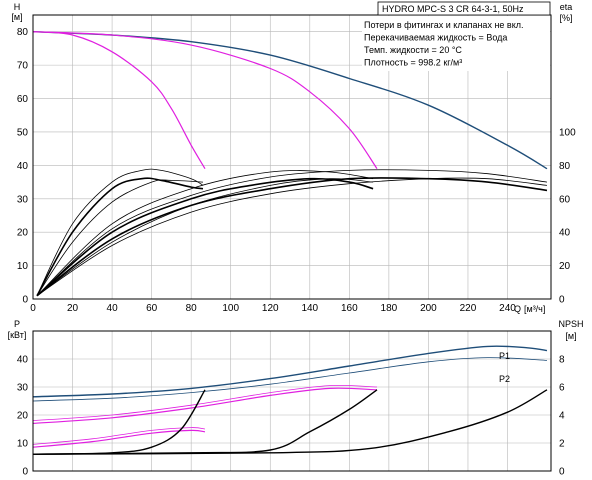 This screenshot has height=480, width=592. I want to click on h-tick-label: 40, so click(23, 166).